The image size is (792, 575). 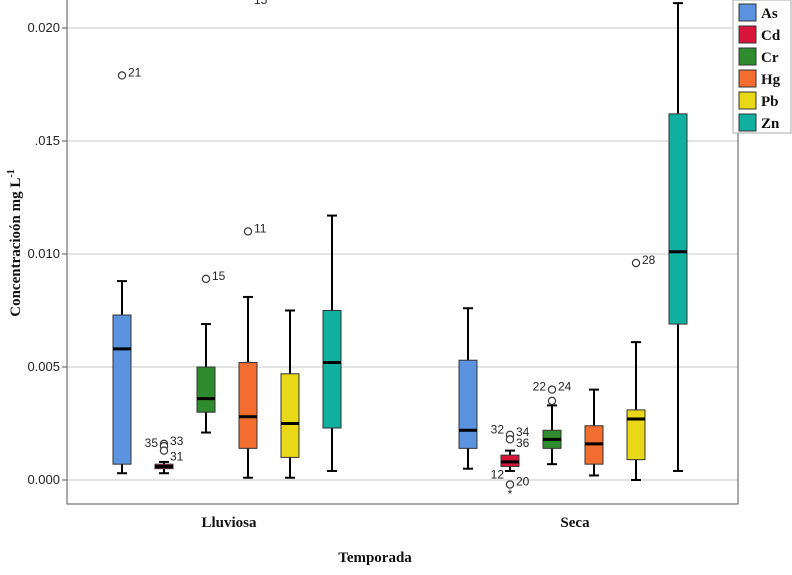 I want to click on box-cr-seca, so click(x=552, y=435).